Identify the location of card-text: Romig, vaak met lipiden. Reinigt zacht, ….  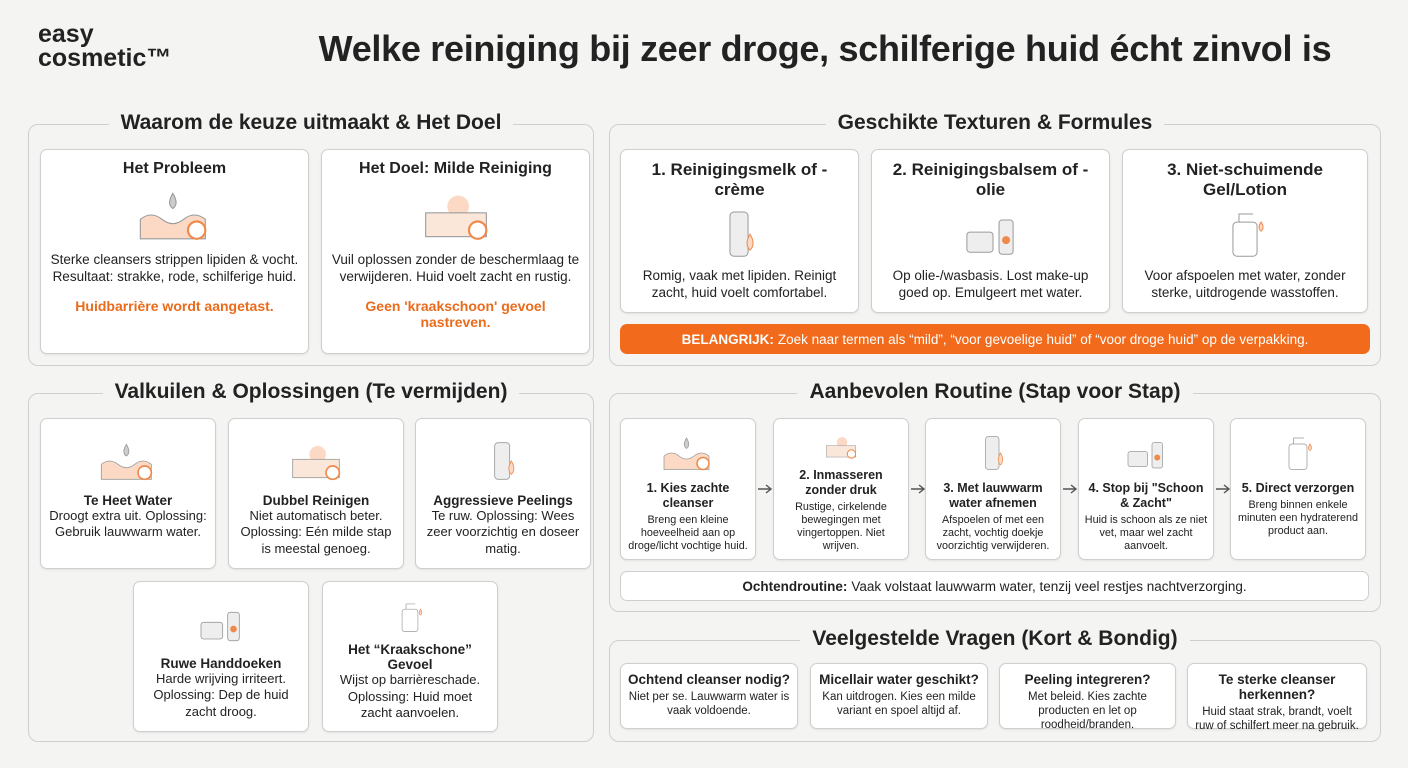
(739, 284).